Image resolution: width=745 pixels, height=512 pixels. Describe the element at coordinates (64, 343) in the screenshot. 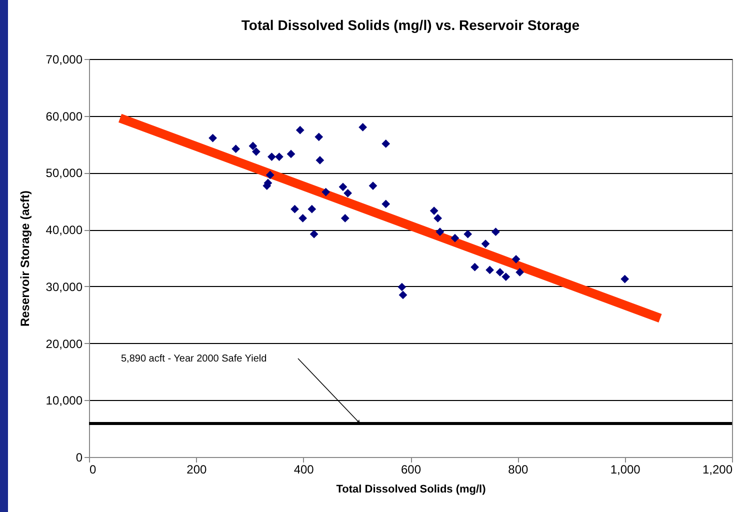

I see `y-tick-label: 20,000` at that location.